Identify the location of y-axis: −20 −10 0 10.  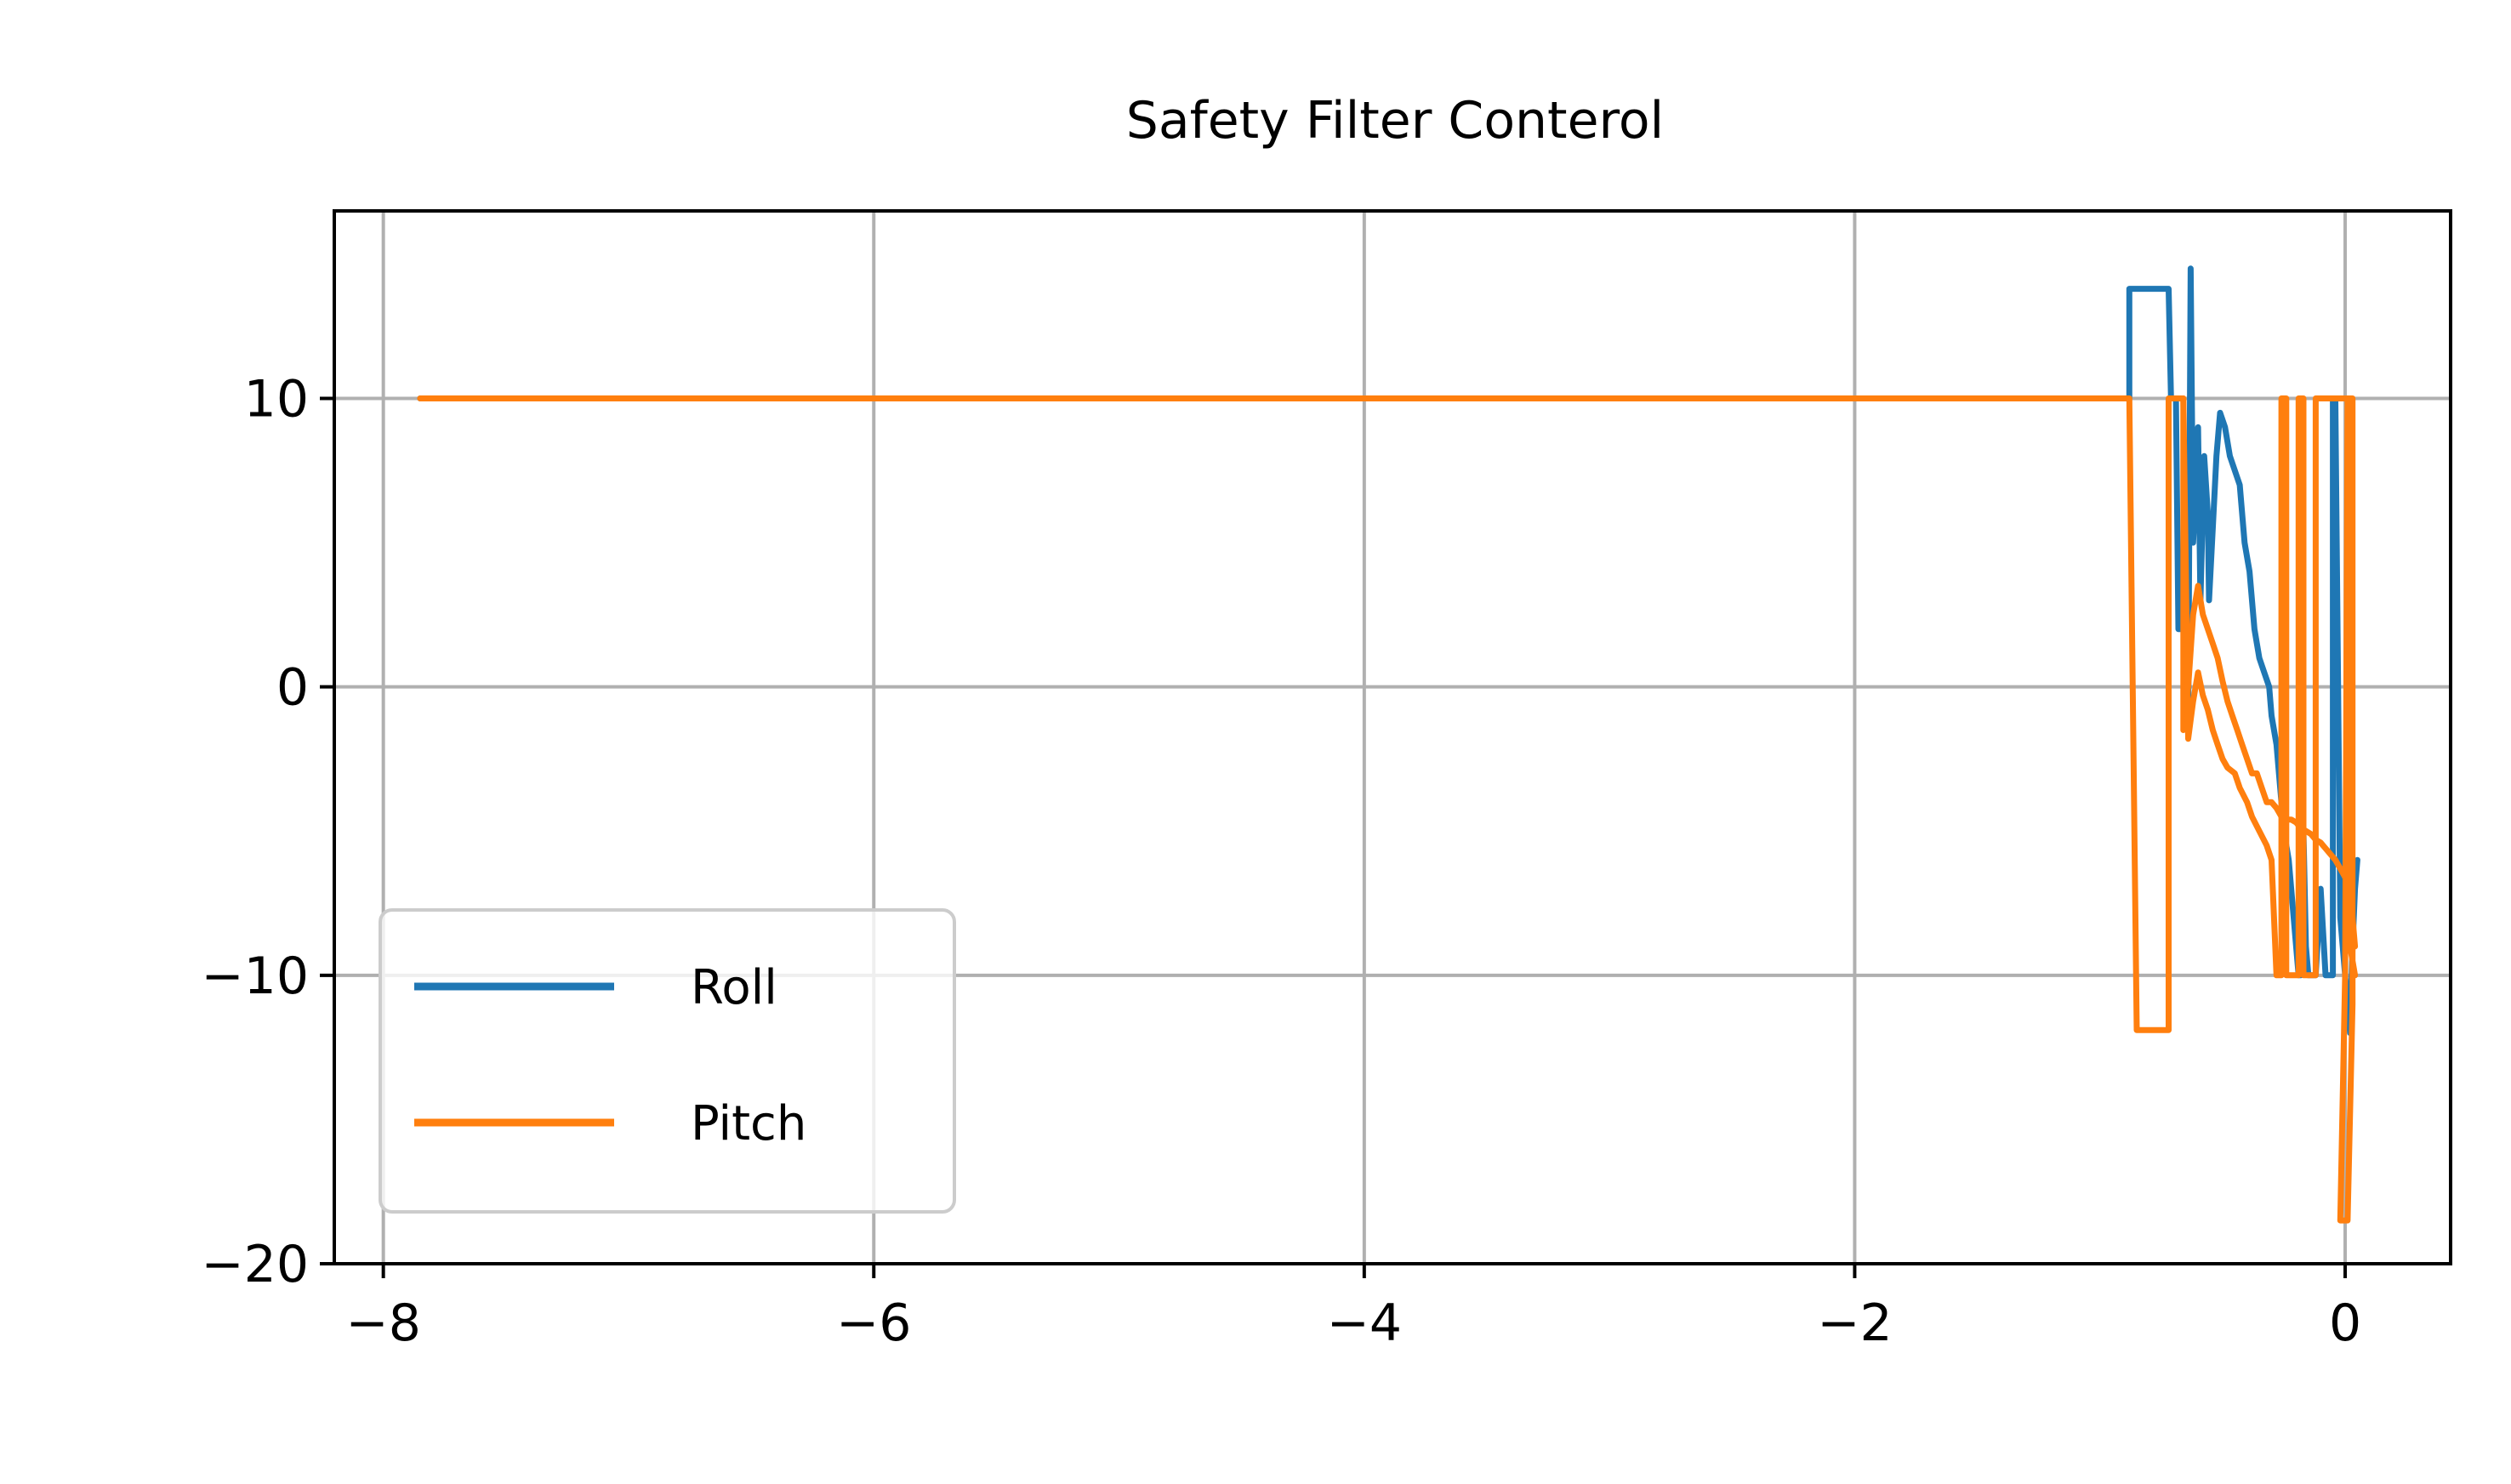
(267, 832).